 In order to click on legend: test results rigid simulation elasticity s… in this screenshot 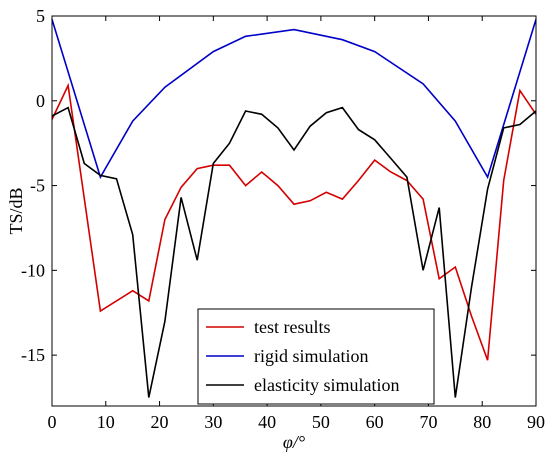, I will do `click(316, 356)`.